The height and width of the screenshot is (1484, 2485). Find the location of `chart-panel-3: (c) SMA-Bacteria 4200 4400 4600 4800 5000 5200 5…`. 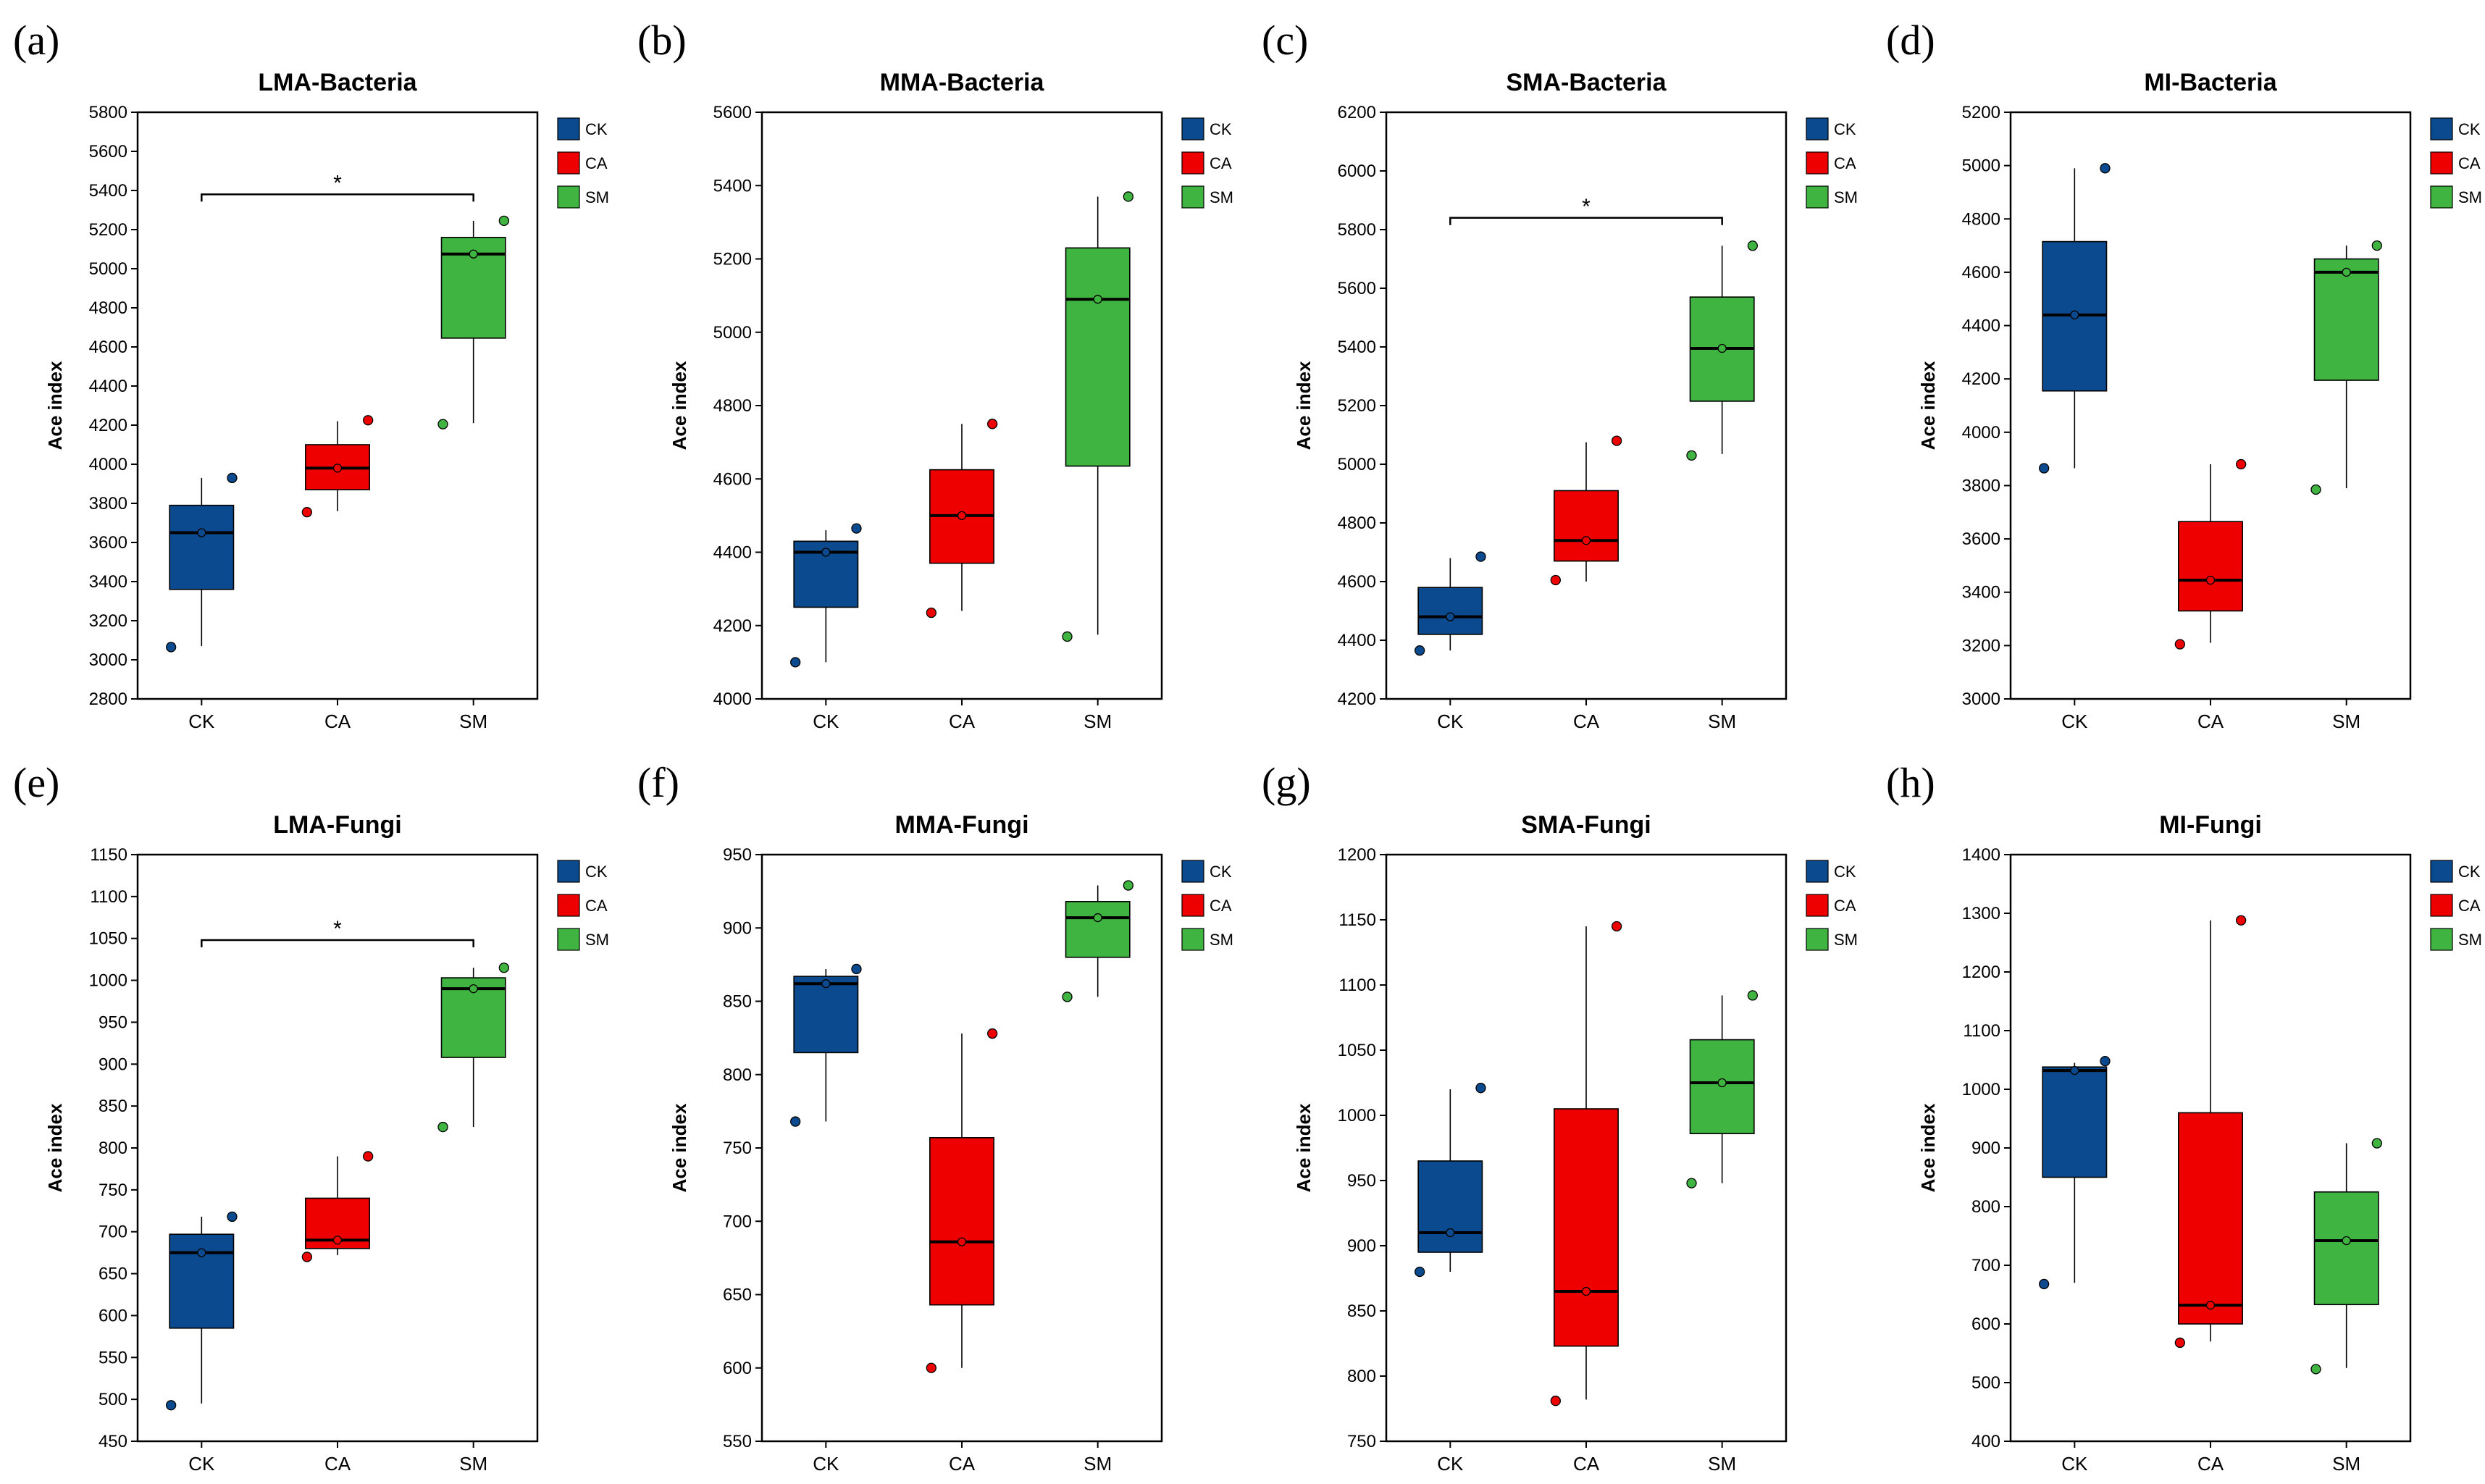

chart-panel-3: (c) SMA-Bacteria 4200 4400 4600 4800 5000 5200 5… is located at coordinates (1560, 374).